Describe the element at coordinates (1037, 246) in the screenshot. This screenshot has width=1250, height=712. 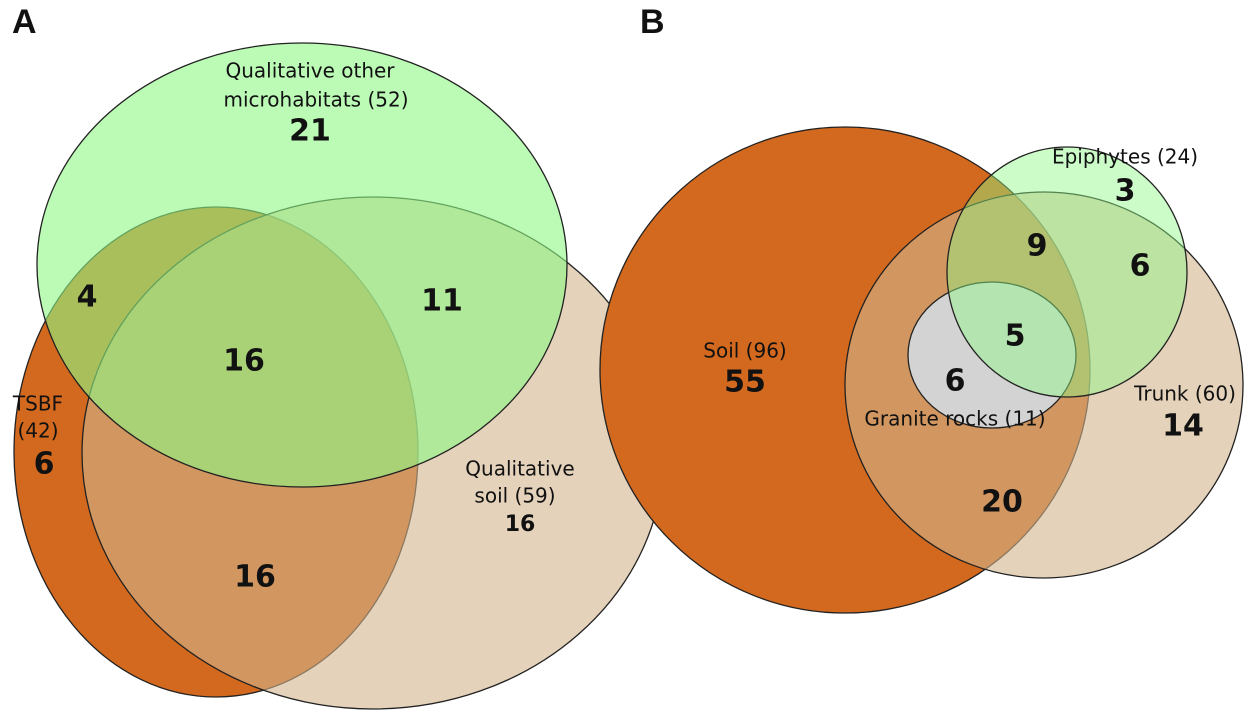
I see `region-count: 9` at that location.